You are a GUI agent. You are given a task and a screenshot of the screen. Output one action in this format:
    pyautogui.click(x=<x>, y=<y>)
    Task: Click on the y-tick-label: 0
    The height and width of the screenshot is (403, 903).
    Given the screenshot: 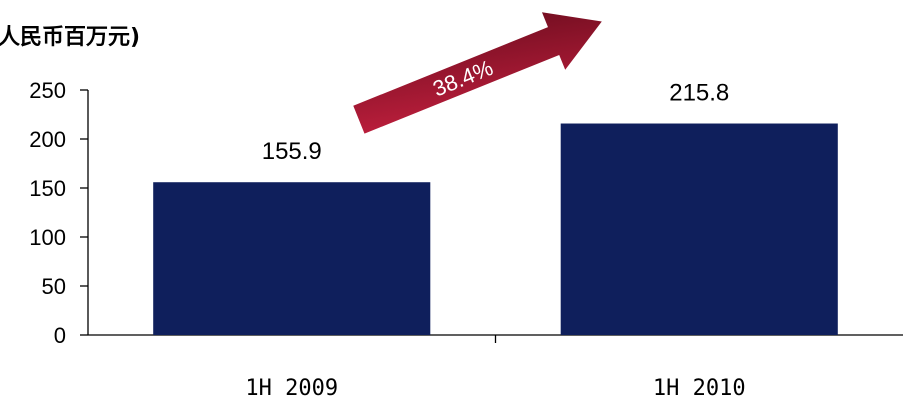 What is the action you would take?
    pyautogui.click(x=60, y=335)
    